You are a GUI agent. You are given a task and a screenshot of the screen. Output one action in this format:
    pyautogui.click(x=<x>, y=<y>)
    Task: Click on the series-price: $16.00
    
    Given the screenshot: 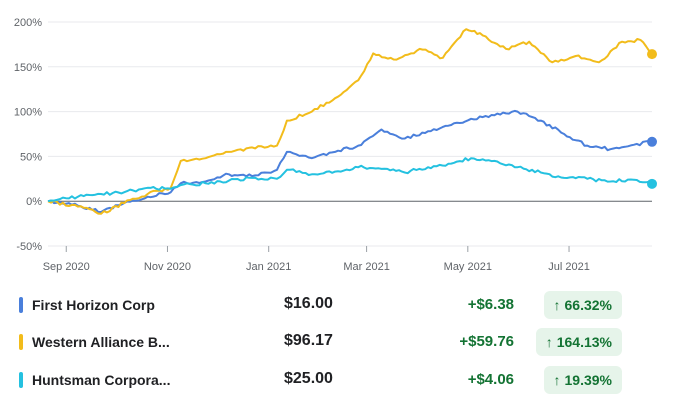 What is the action you would take?
    pyautogui.click(x=308, y=303)
    